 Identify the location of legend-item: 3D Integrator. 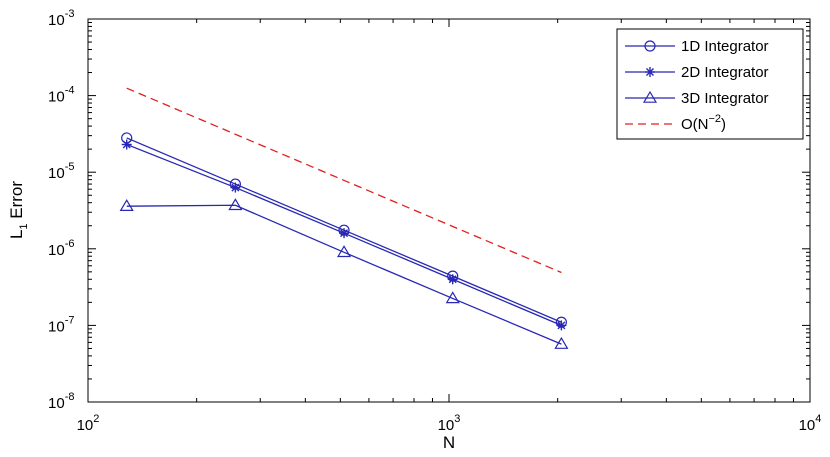
(697, 98).